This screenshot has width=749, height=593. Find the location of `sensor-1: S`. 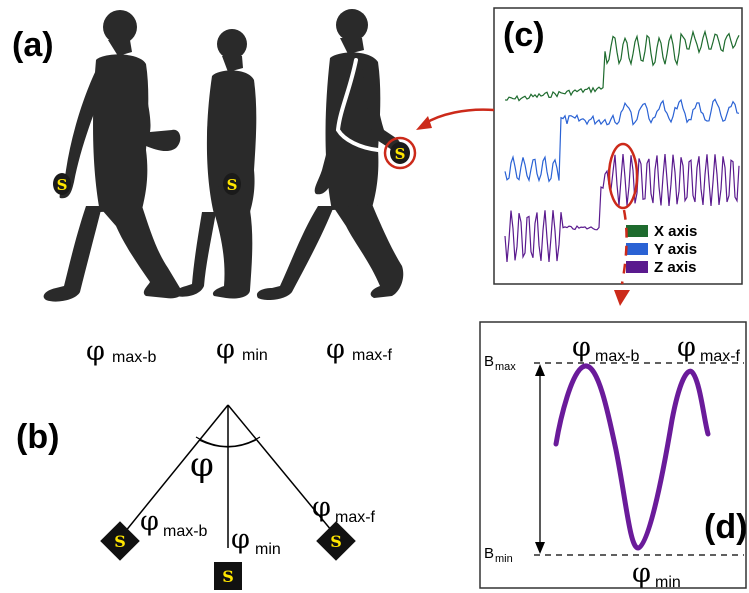

sensor-1: S is located at coordinates (62, 184).